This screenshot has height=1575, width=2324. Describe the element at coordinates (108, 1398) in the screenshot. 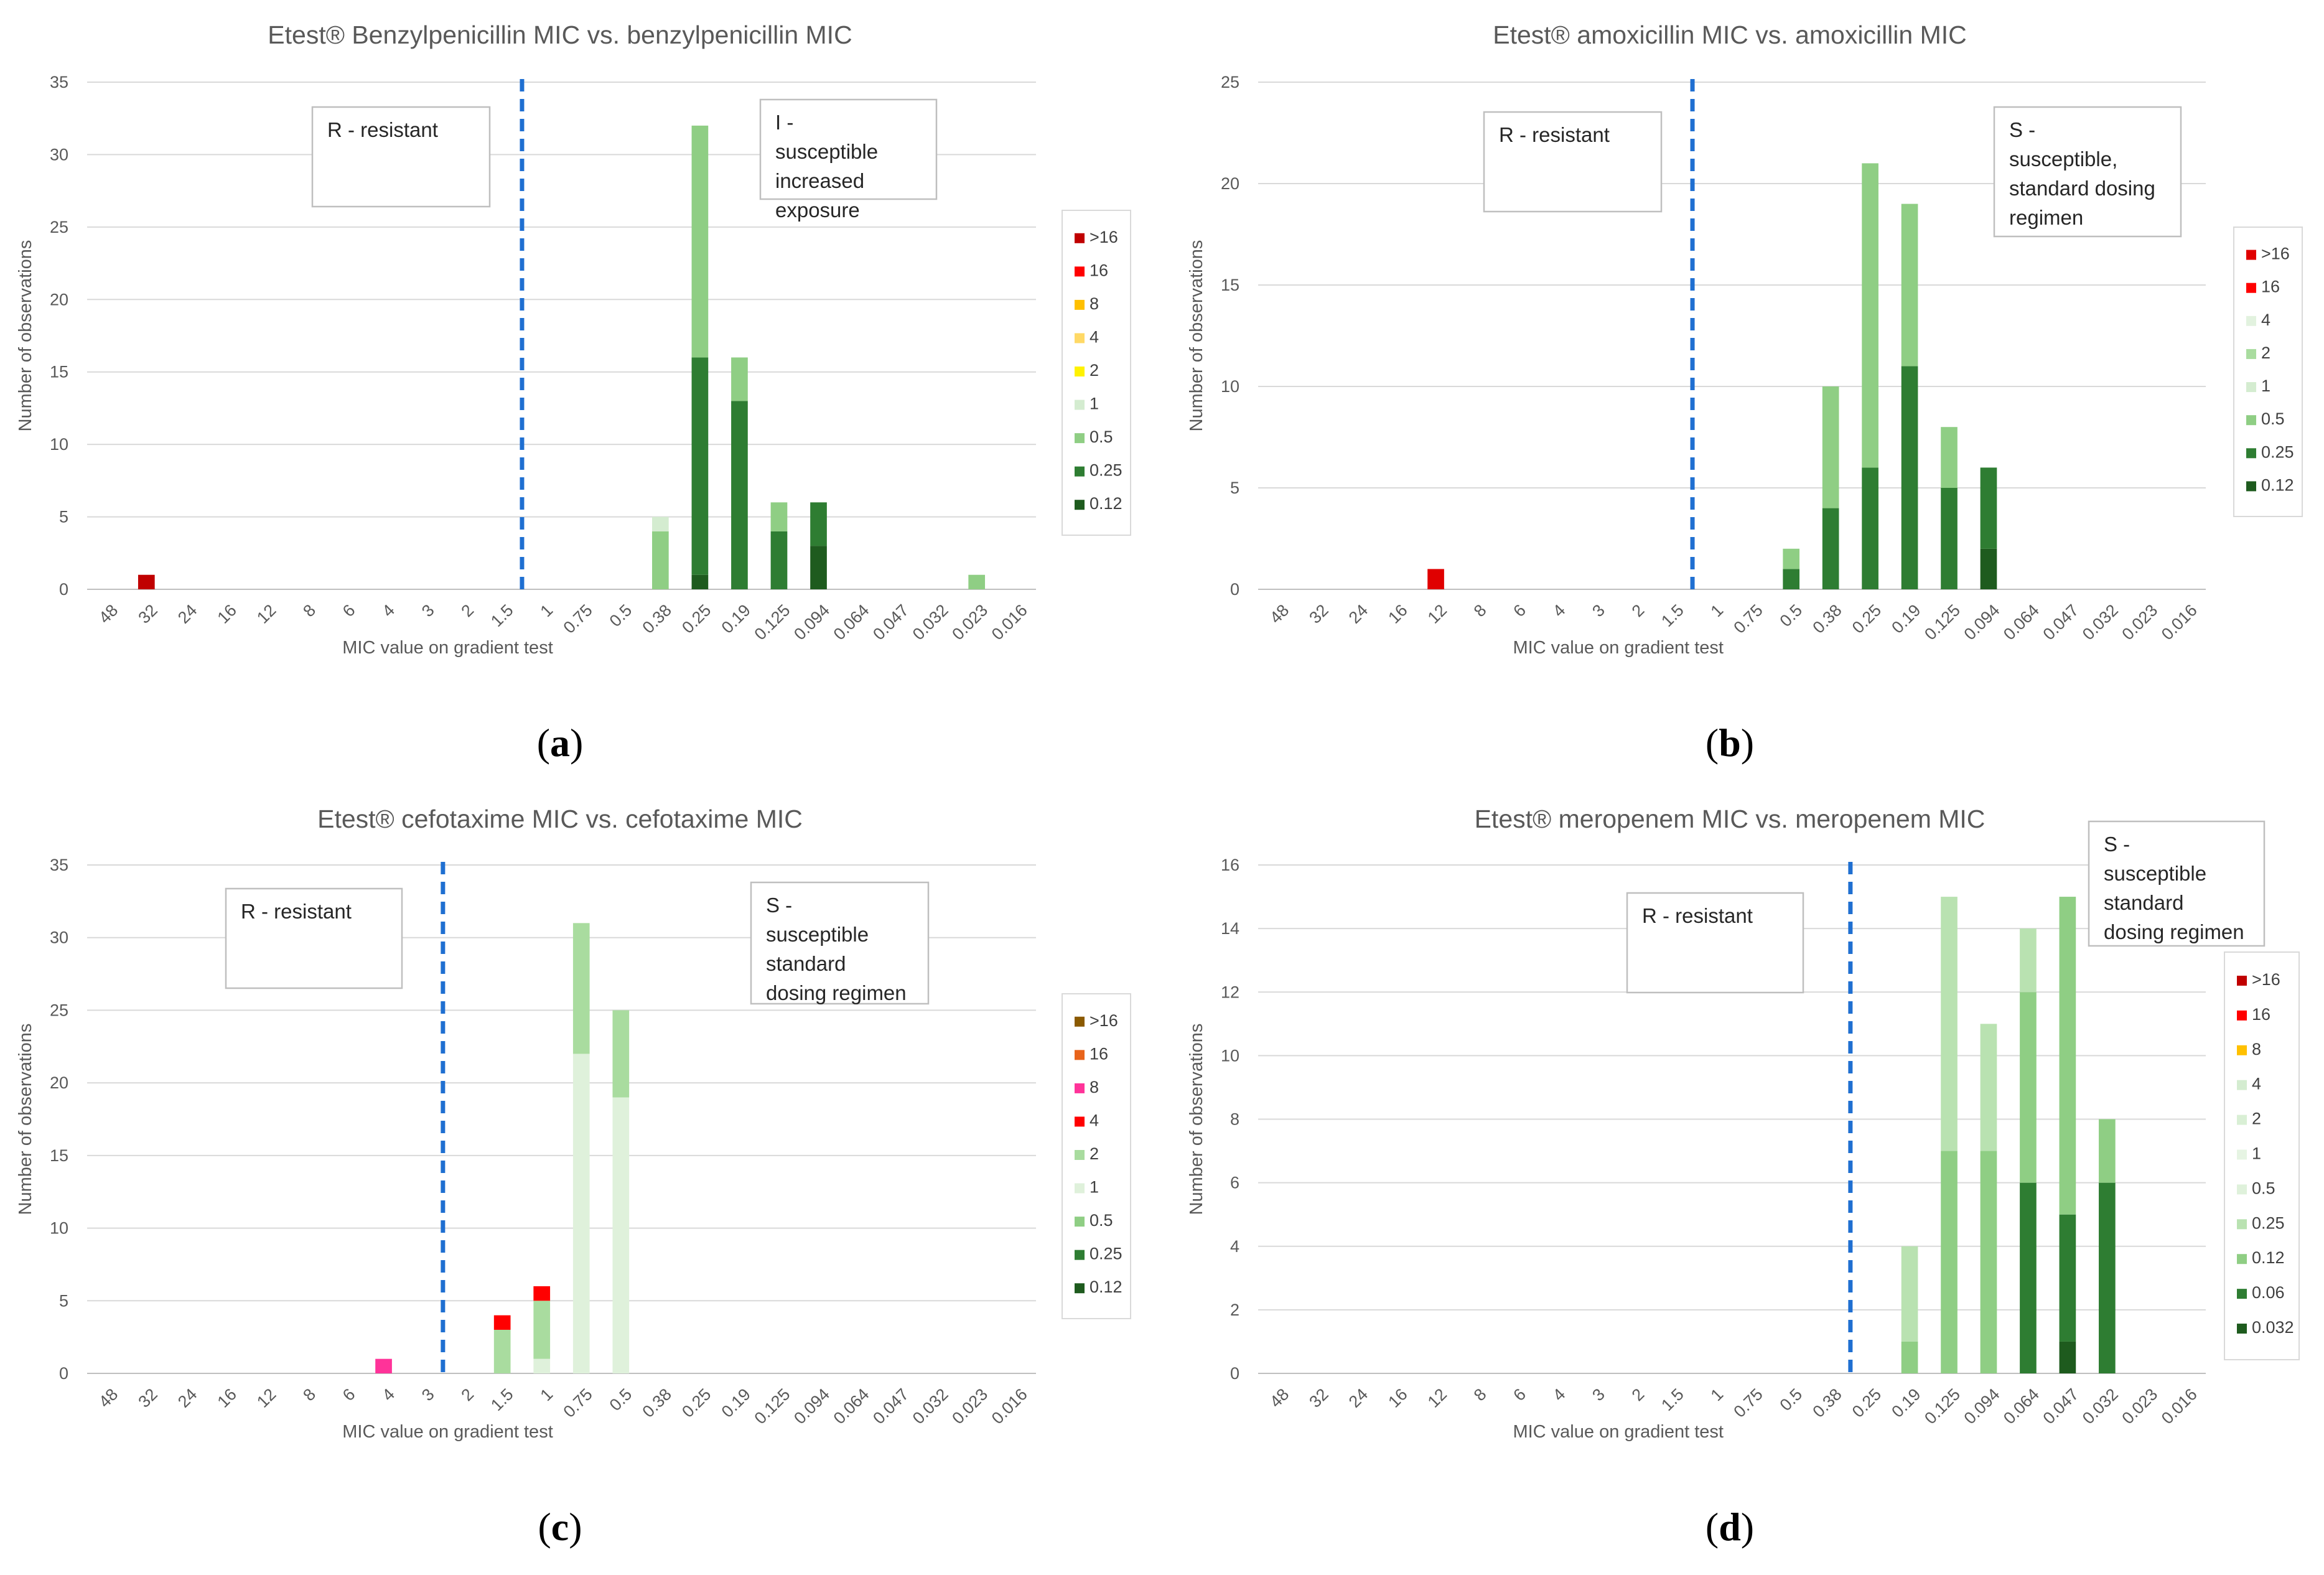

I see `x-tick-label: 48` at that location.